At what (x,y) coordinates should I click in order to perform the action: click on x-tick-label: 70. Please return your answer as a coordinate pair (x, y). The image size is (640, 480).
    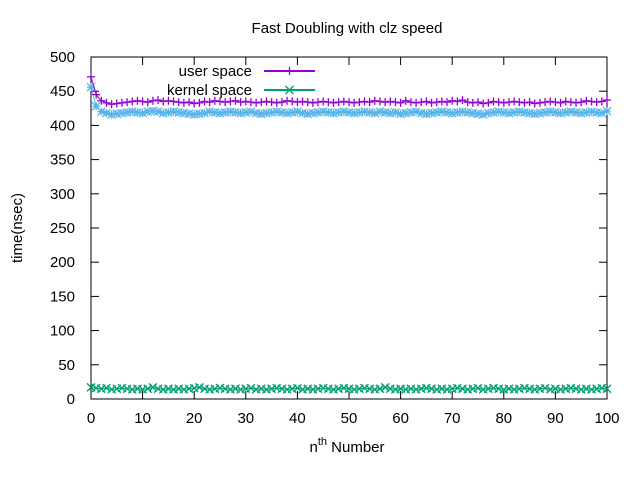
    Looking at the image, I should click on (452, 418).